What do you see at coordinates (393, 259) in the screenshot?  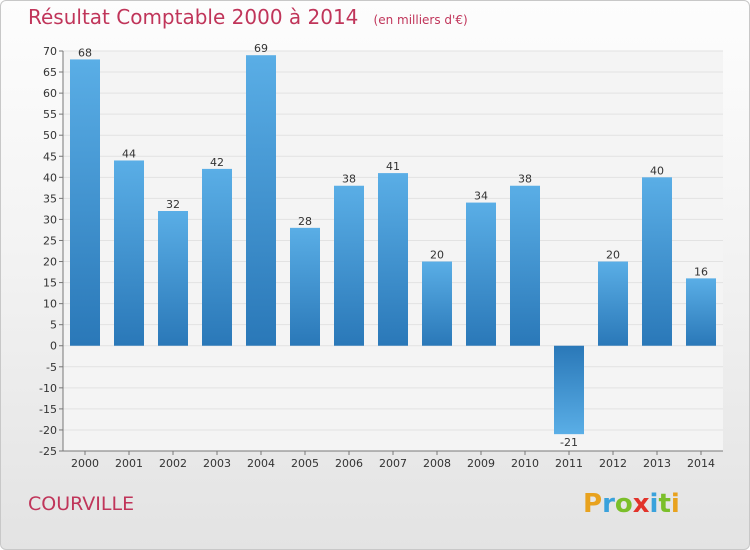 I see `bar-2007` at bounding box center [393, 259].